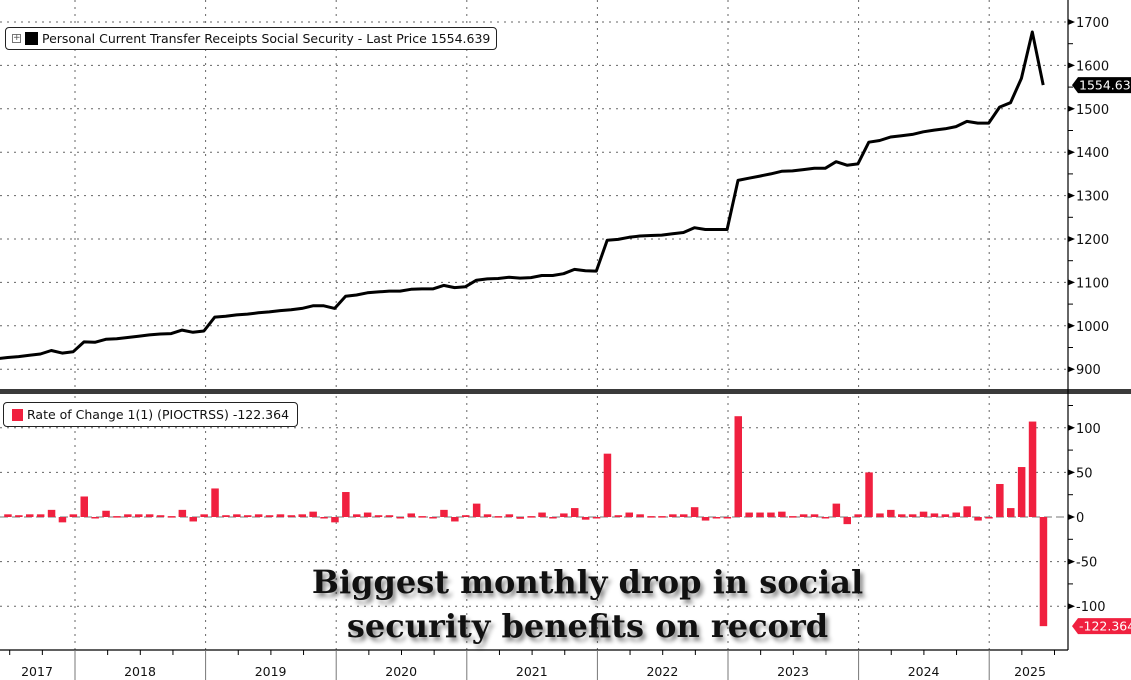 This screenshot has height=680, width=1131. I want to click on y-tick-label-bottom: 50, so click(1084, 473).